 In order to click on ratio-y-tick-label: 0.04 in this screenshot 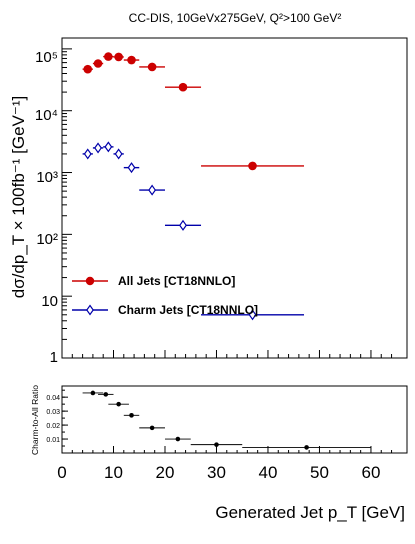, I will do `click(53, 398)`.